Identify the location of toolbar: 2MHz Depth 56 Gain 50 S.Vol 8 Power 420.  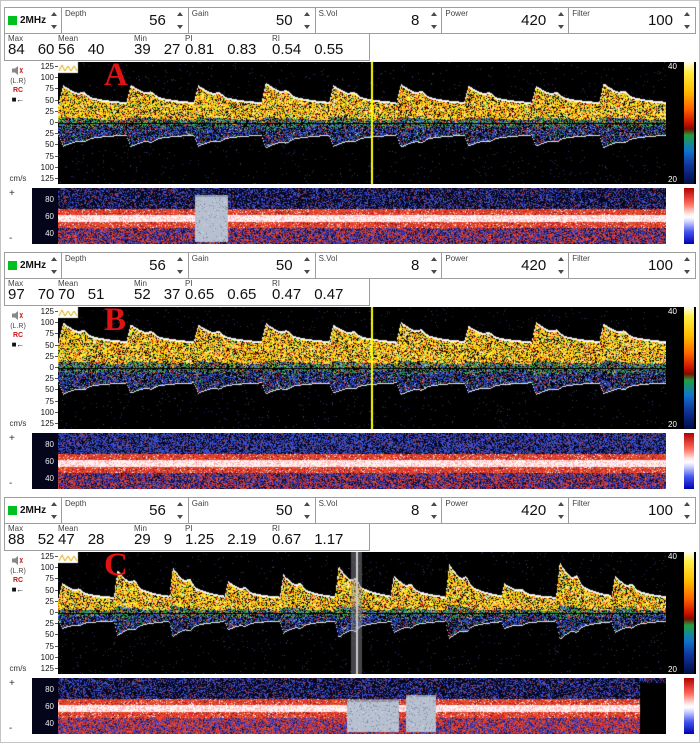
(350, 510).